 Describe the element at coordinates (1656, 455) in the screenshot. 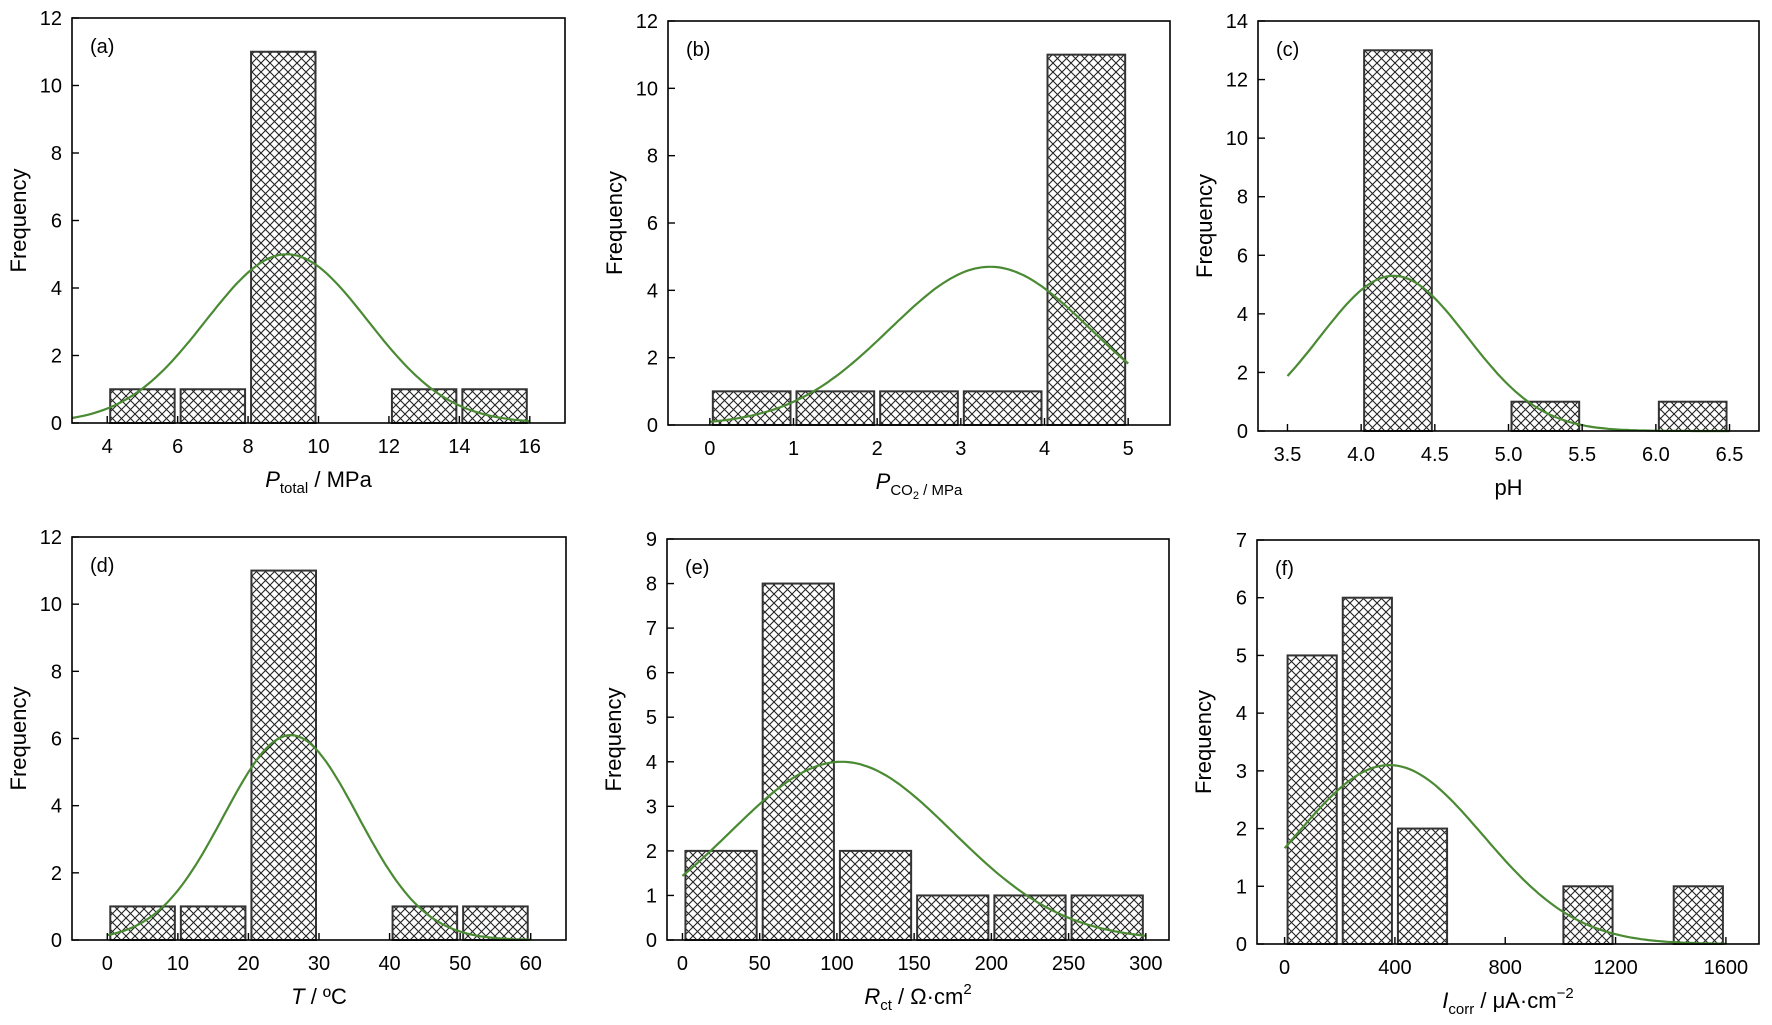

I see `x-tick-label: 6.0` at that location.